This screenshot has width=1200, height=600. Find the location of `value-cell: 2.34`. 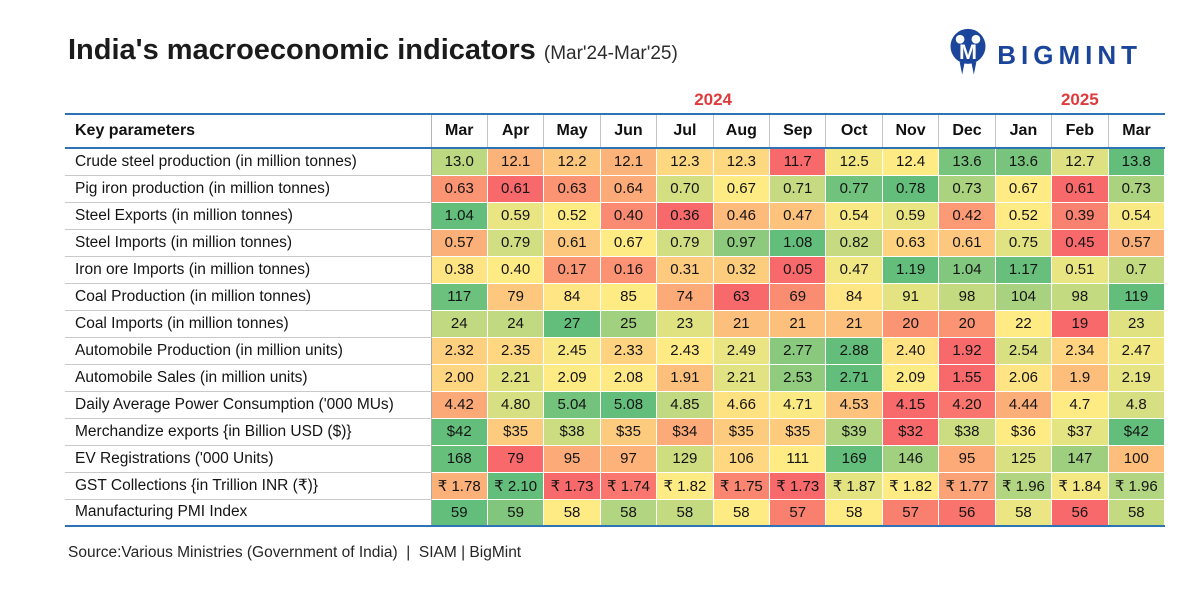

value-cell: 2.34 is located at coordinates (1080, 350).